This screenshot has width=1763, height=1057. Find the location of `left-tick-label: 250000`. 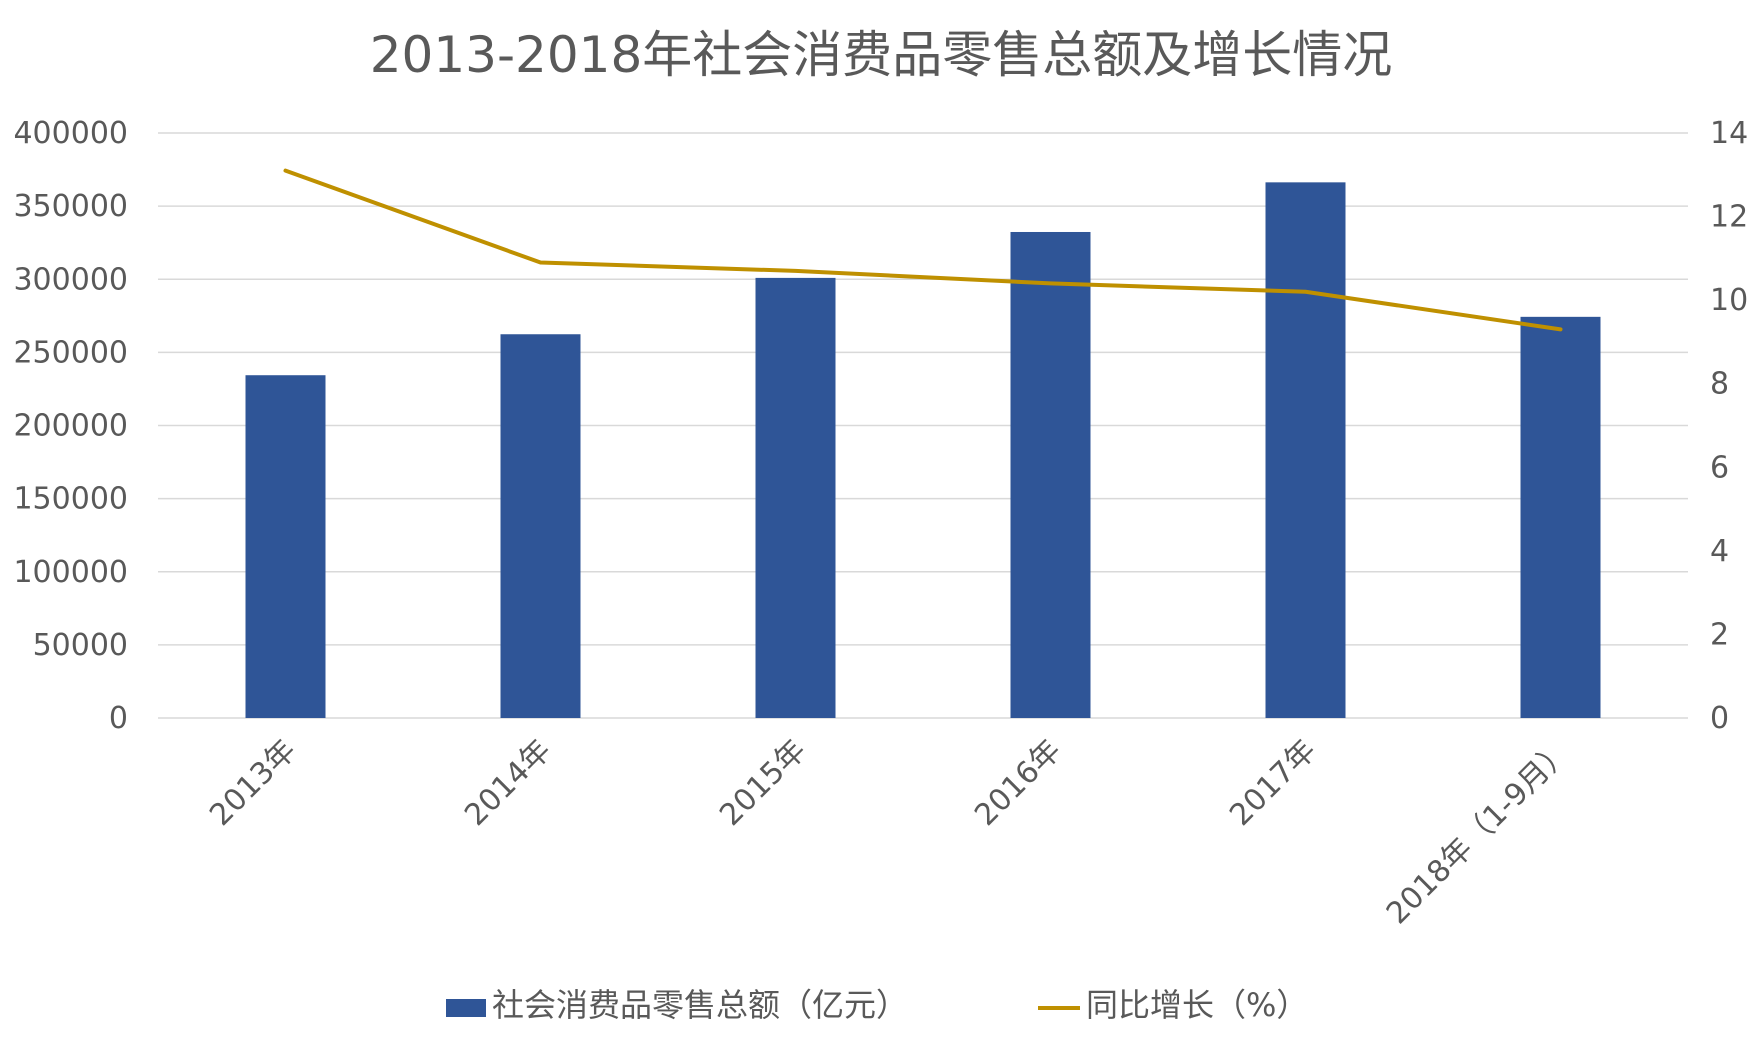

left-tick-label: 250000 is located at coordinates (70, 352).